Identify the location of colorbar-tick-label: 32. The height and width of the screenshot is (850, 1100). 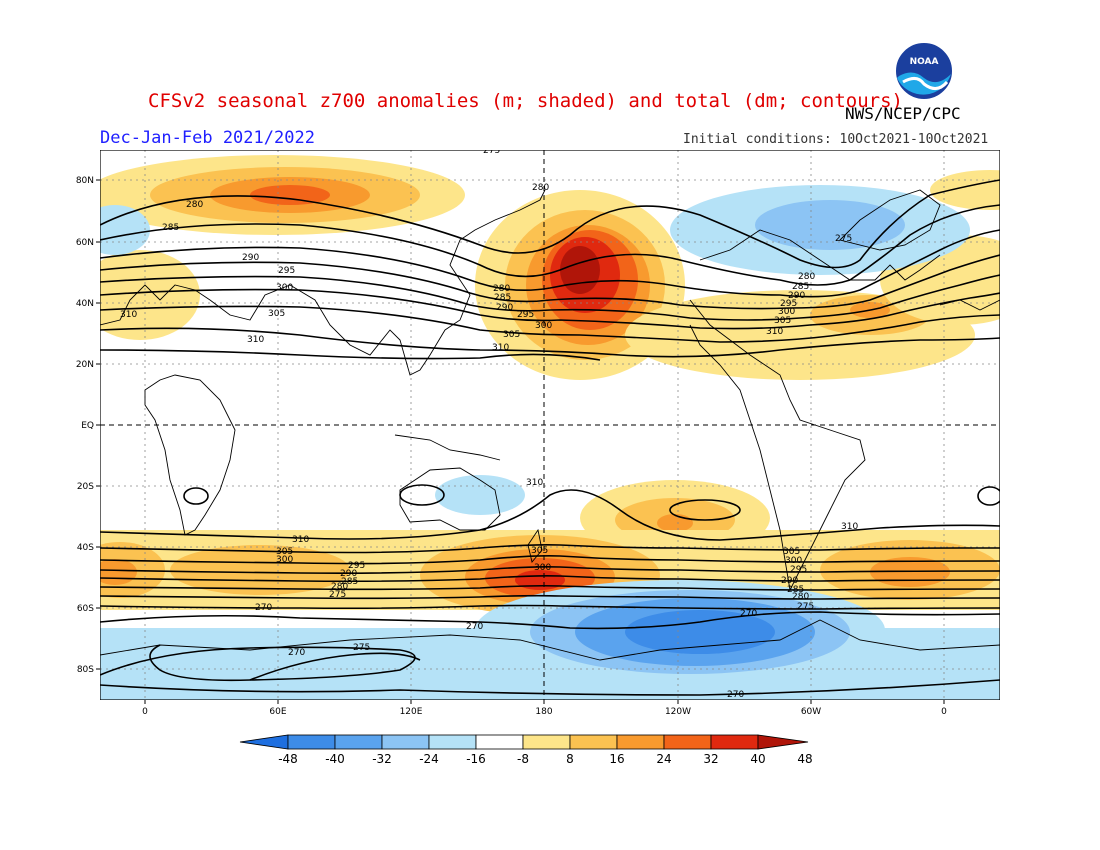
(710, 759).